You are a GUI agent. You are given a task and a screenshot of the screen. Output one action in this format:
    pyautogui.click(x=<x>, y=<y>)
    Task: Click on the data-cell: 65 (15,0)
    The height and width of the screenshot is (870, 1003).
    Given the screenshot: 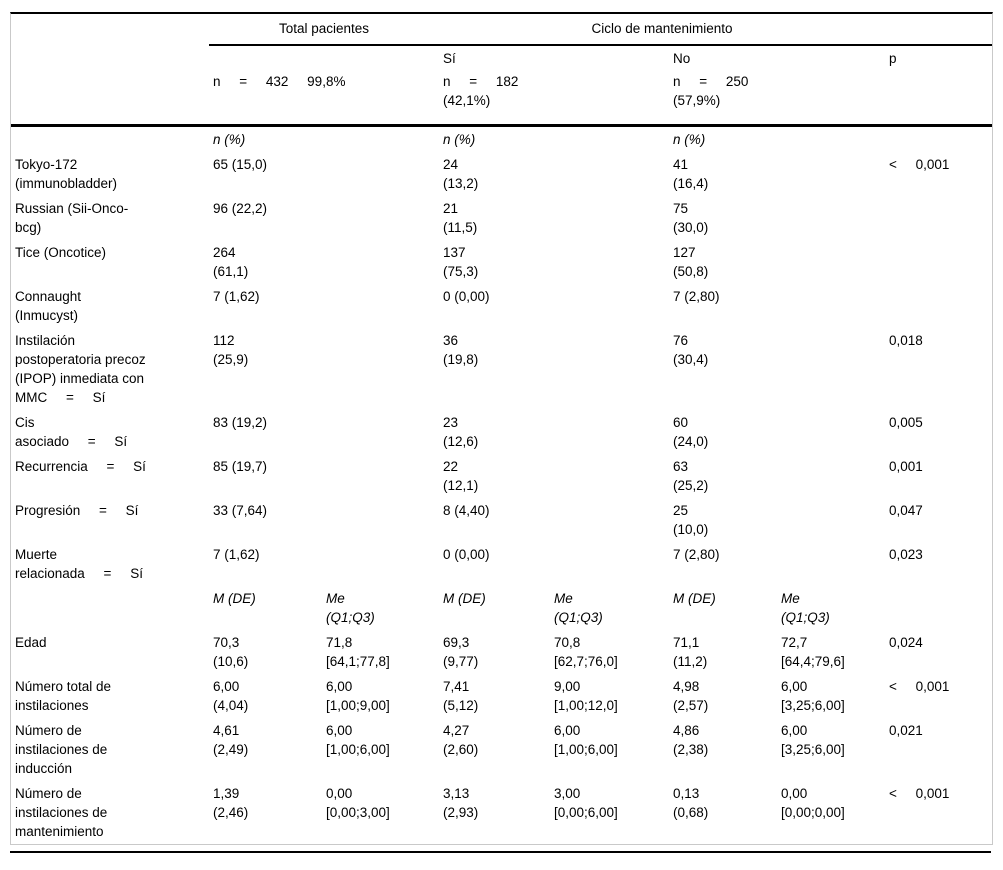 What is the action you would take?
    pyautogui.click(x=240, y=164)
    